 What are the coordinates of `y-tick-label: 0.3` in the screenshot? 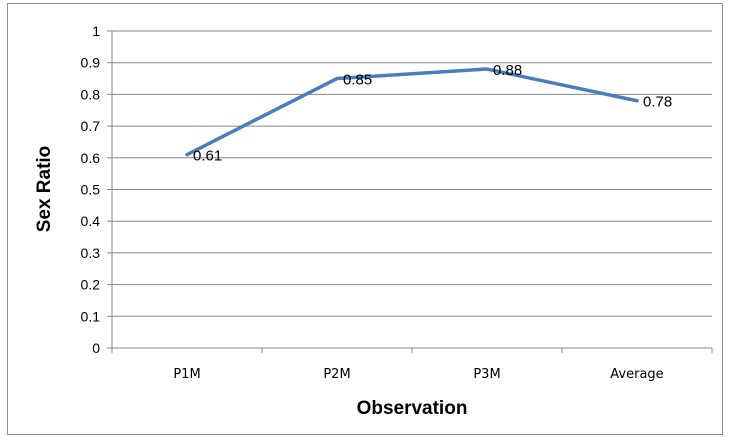 It's located at (91, 253).